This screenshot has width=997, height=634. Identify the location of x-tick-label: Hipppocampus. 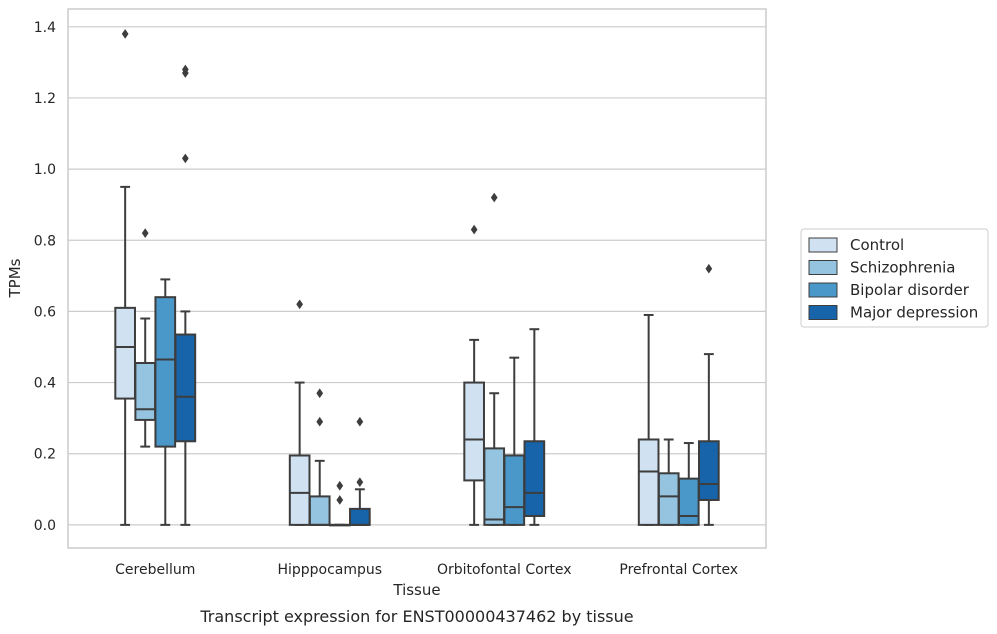
(329, 570).